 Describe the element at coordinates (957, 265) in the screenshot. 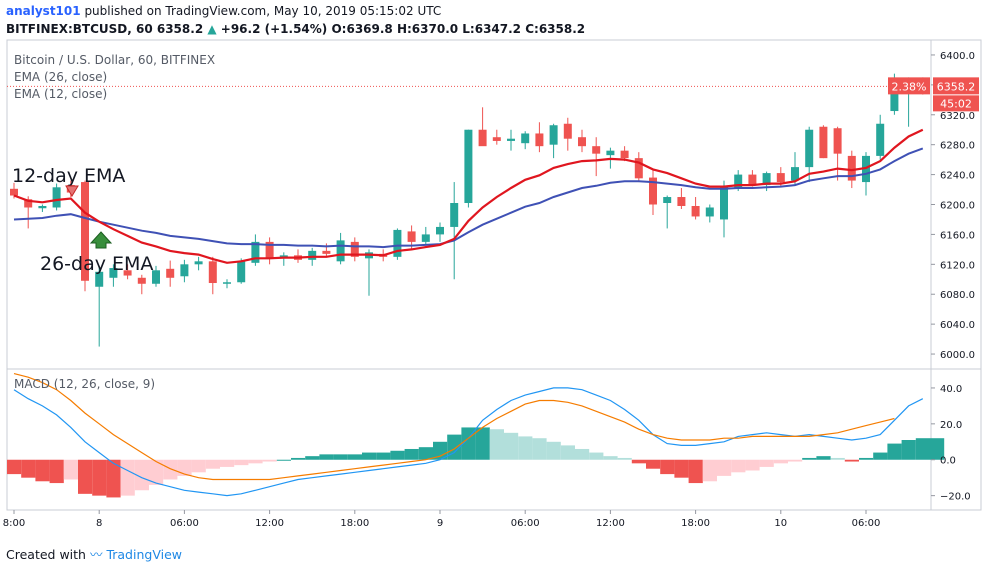

I see `price-tick-label: 6120.0` at that location.